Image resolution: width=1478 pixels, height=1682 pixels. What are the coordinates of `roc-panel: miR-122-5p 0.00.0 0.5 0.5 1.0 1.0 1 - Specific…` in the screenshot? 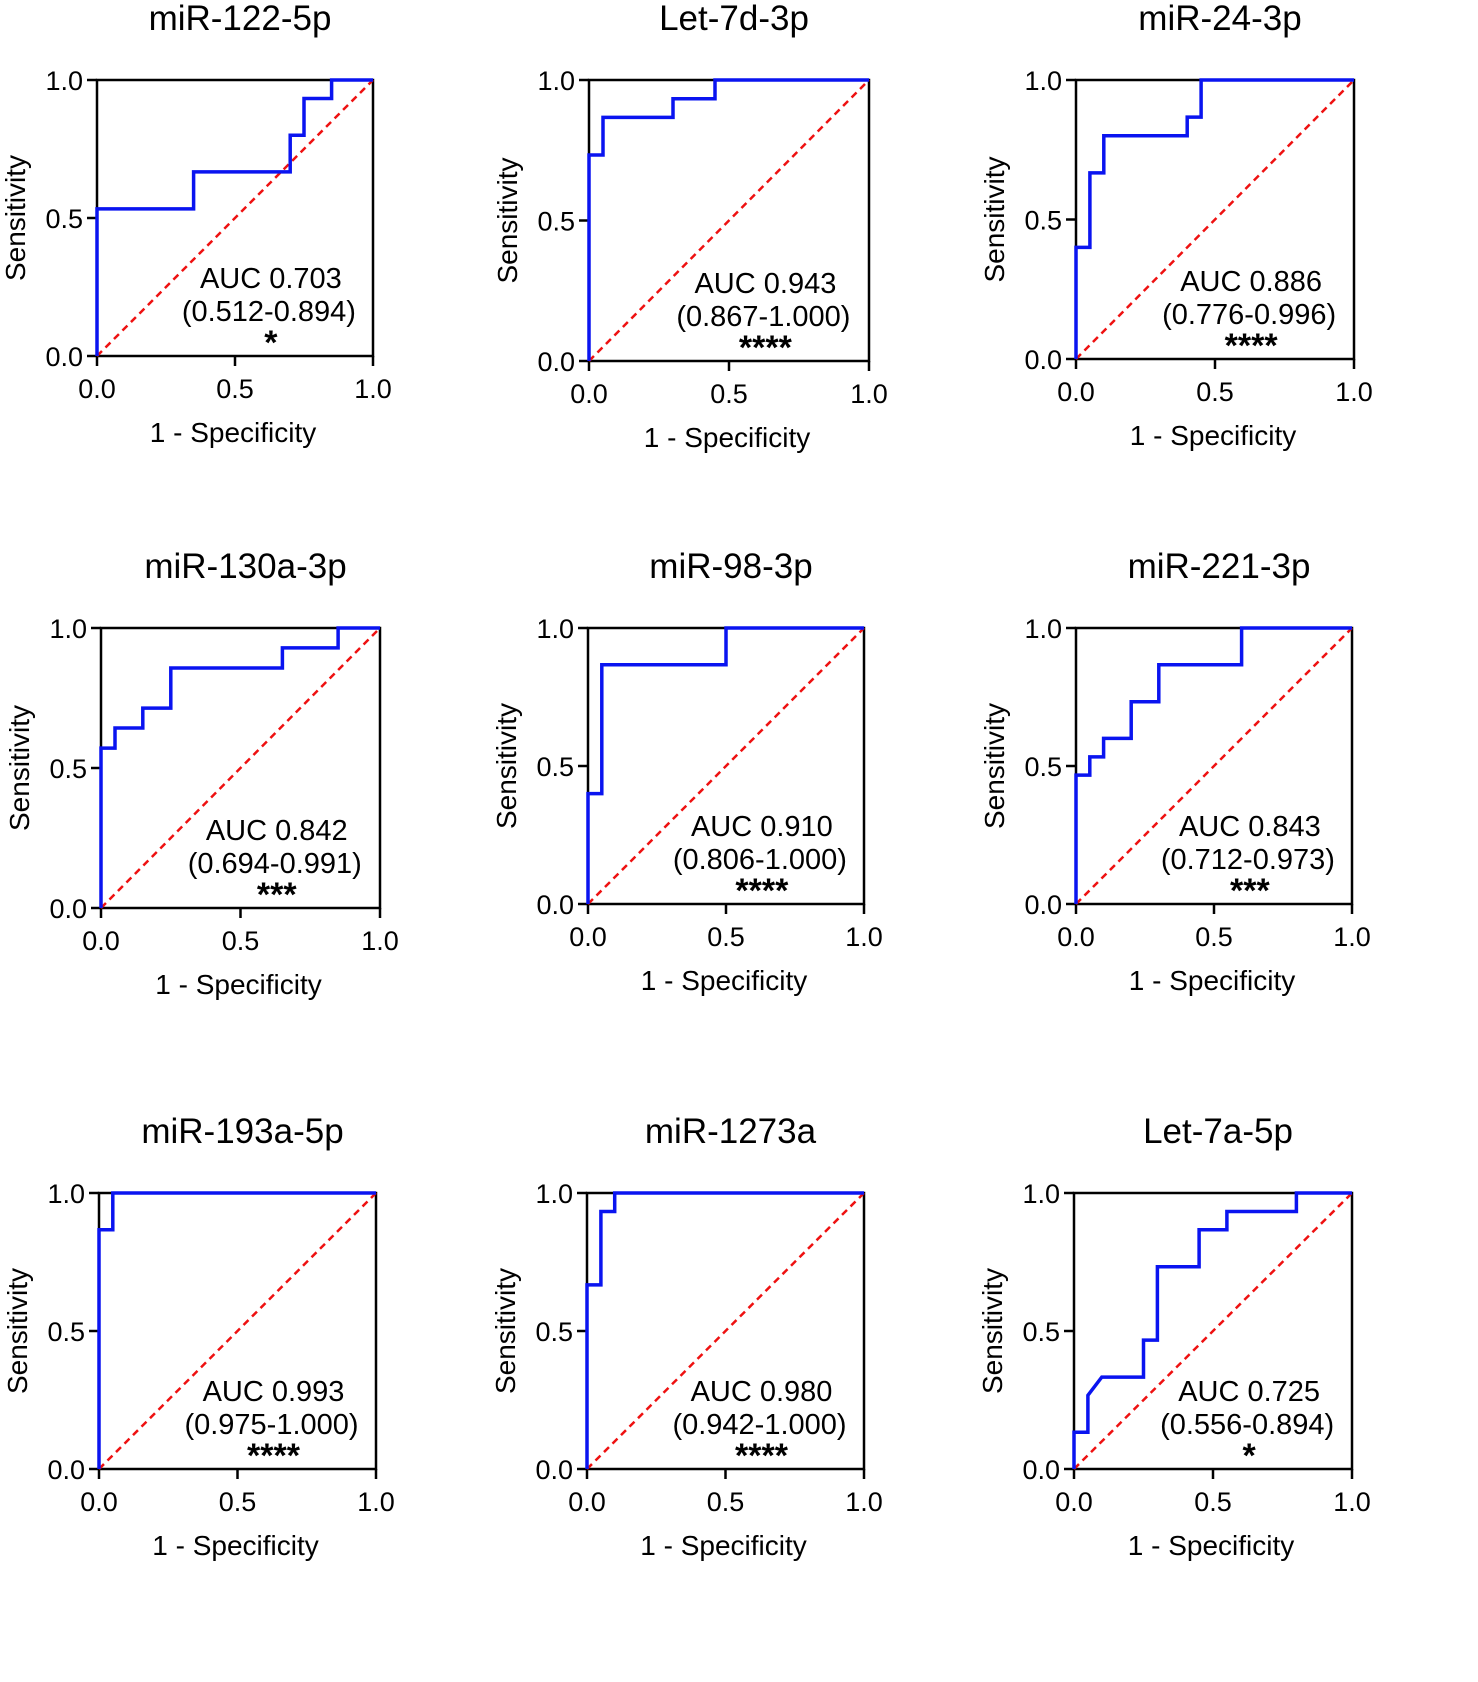 It's located at (196, 224).